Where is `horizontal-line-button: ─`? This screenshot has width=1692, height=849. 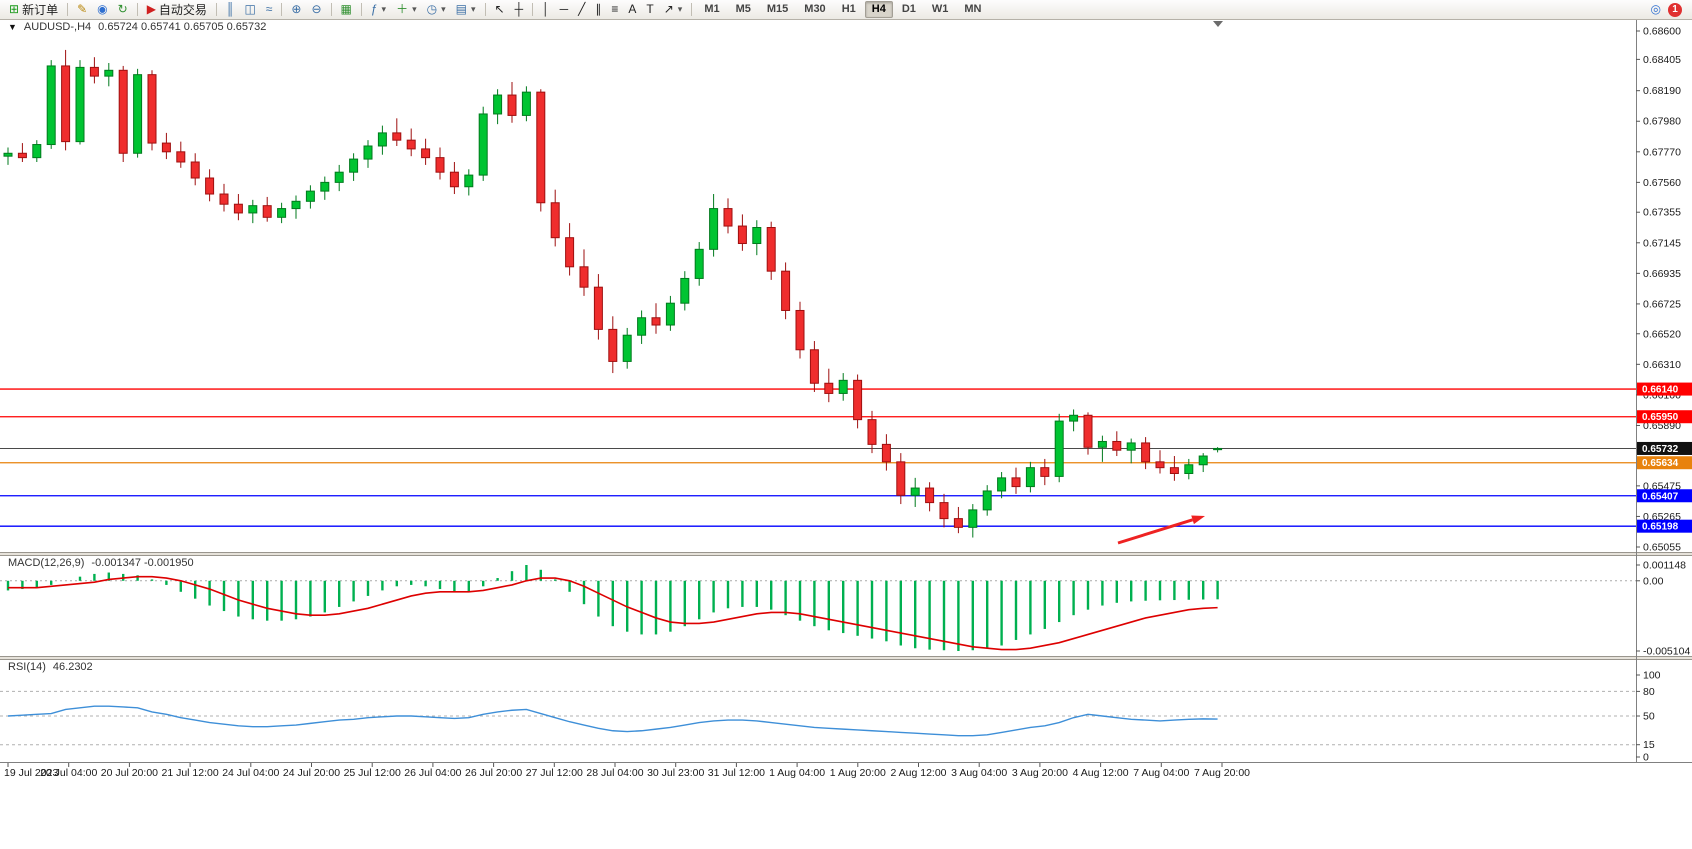
horizontal-line-button: ─ is located at coordinates (564, 9).